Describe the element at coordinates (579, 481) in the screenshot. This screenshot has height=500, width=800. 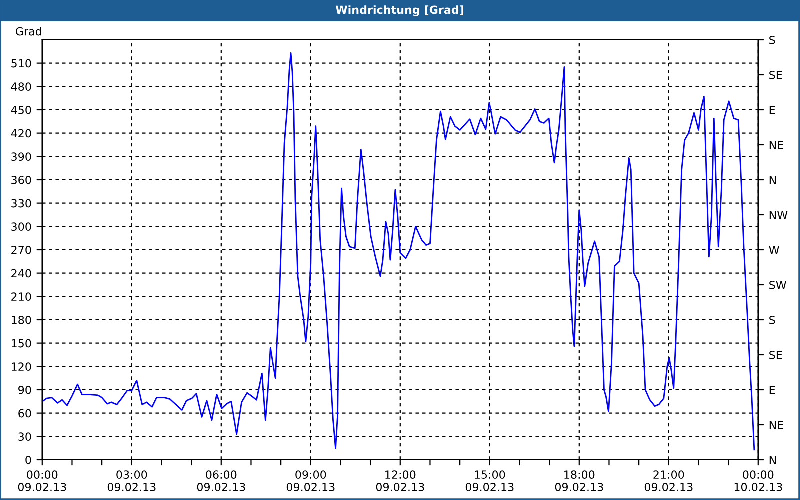
I see `x-tick-label: 18:00 09.02.13` at that location.